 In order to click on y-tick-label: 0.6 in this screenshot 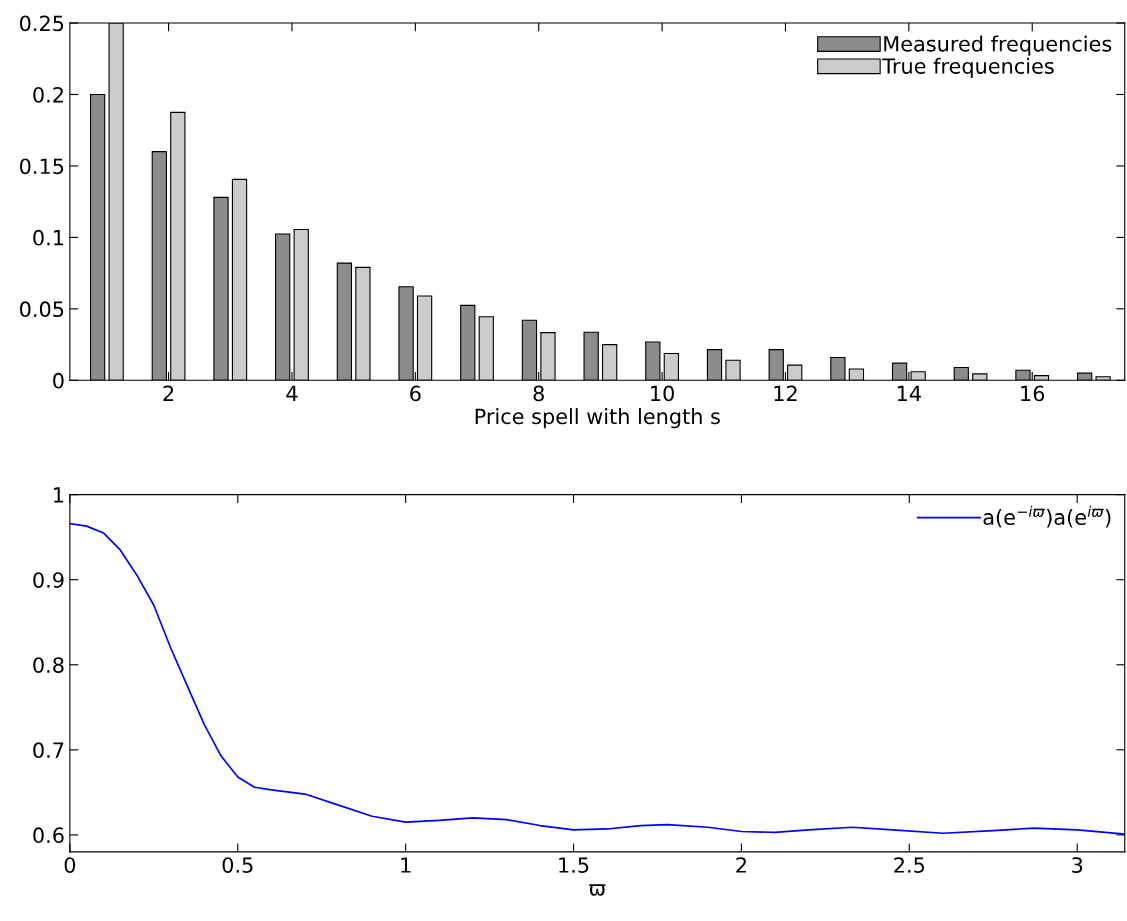, I will do `click(48, 835)`.